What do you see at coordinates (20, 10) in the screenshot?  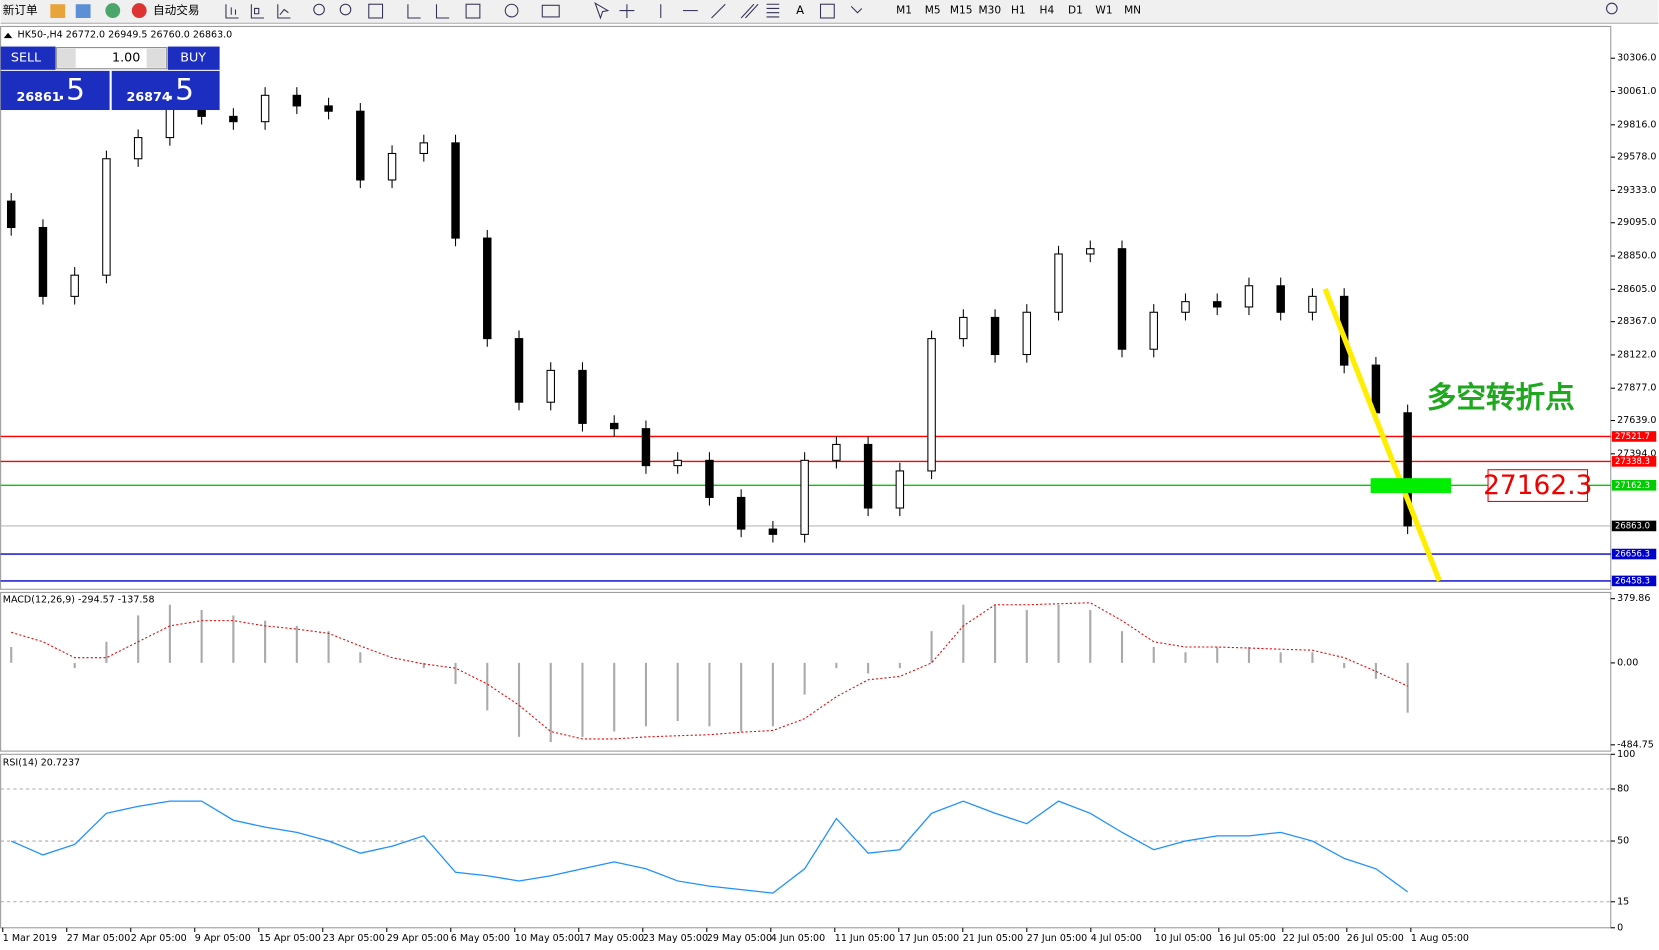 I see `new-order-button: 新订单` at bounding box center [20, 10].